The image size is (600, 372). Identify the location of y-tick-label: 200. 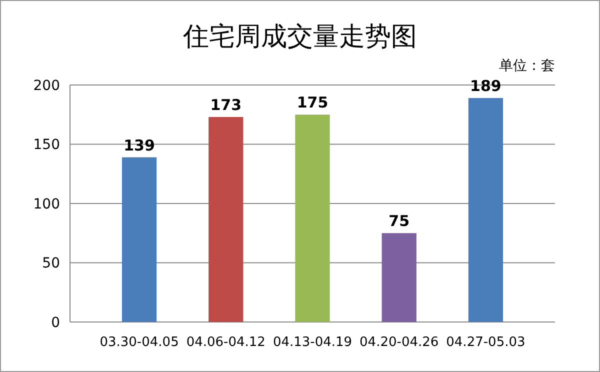
(46, 86).